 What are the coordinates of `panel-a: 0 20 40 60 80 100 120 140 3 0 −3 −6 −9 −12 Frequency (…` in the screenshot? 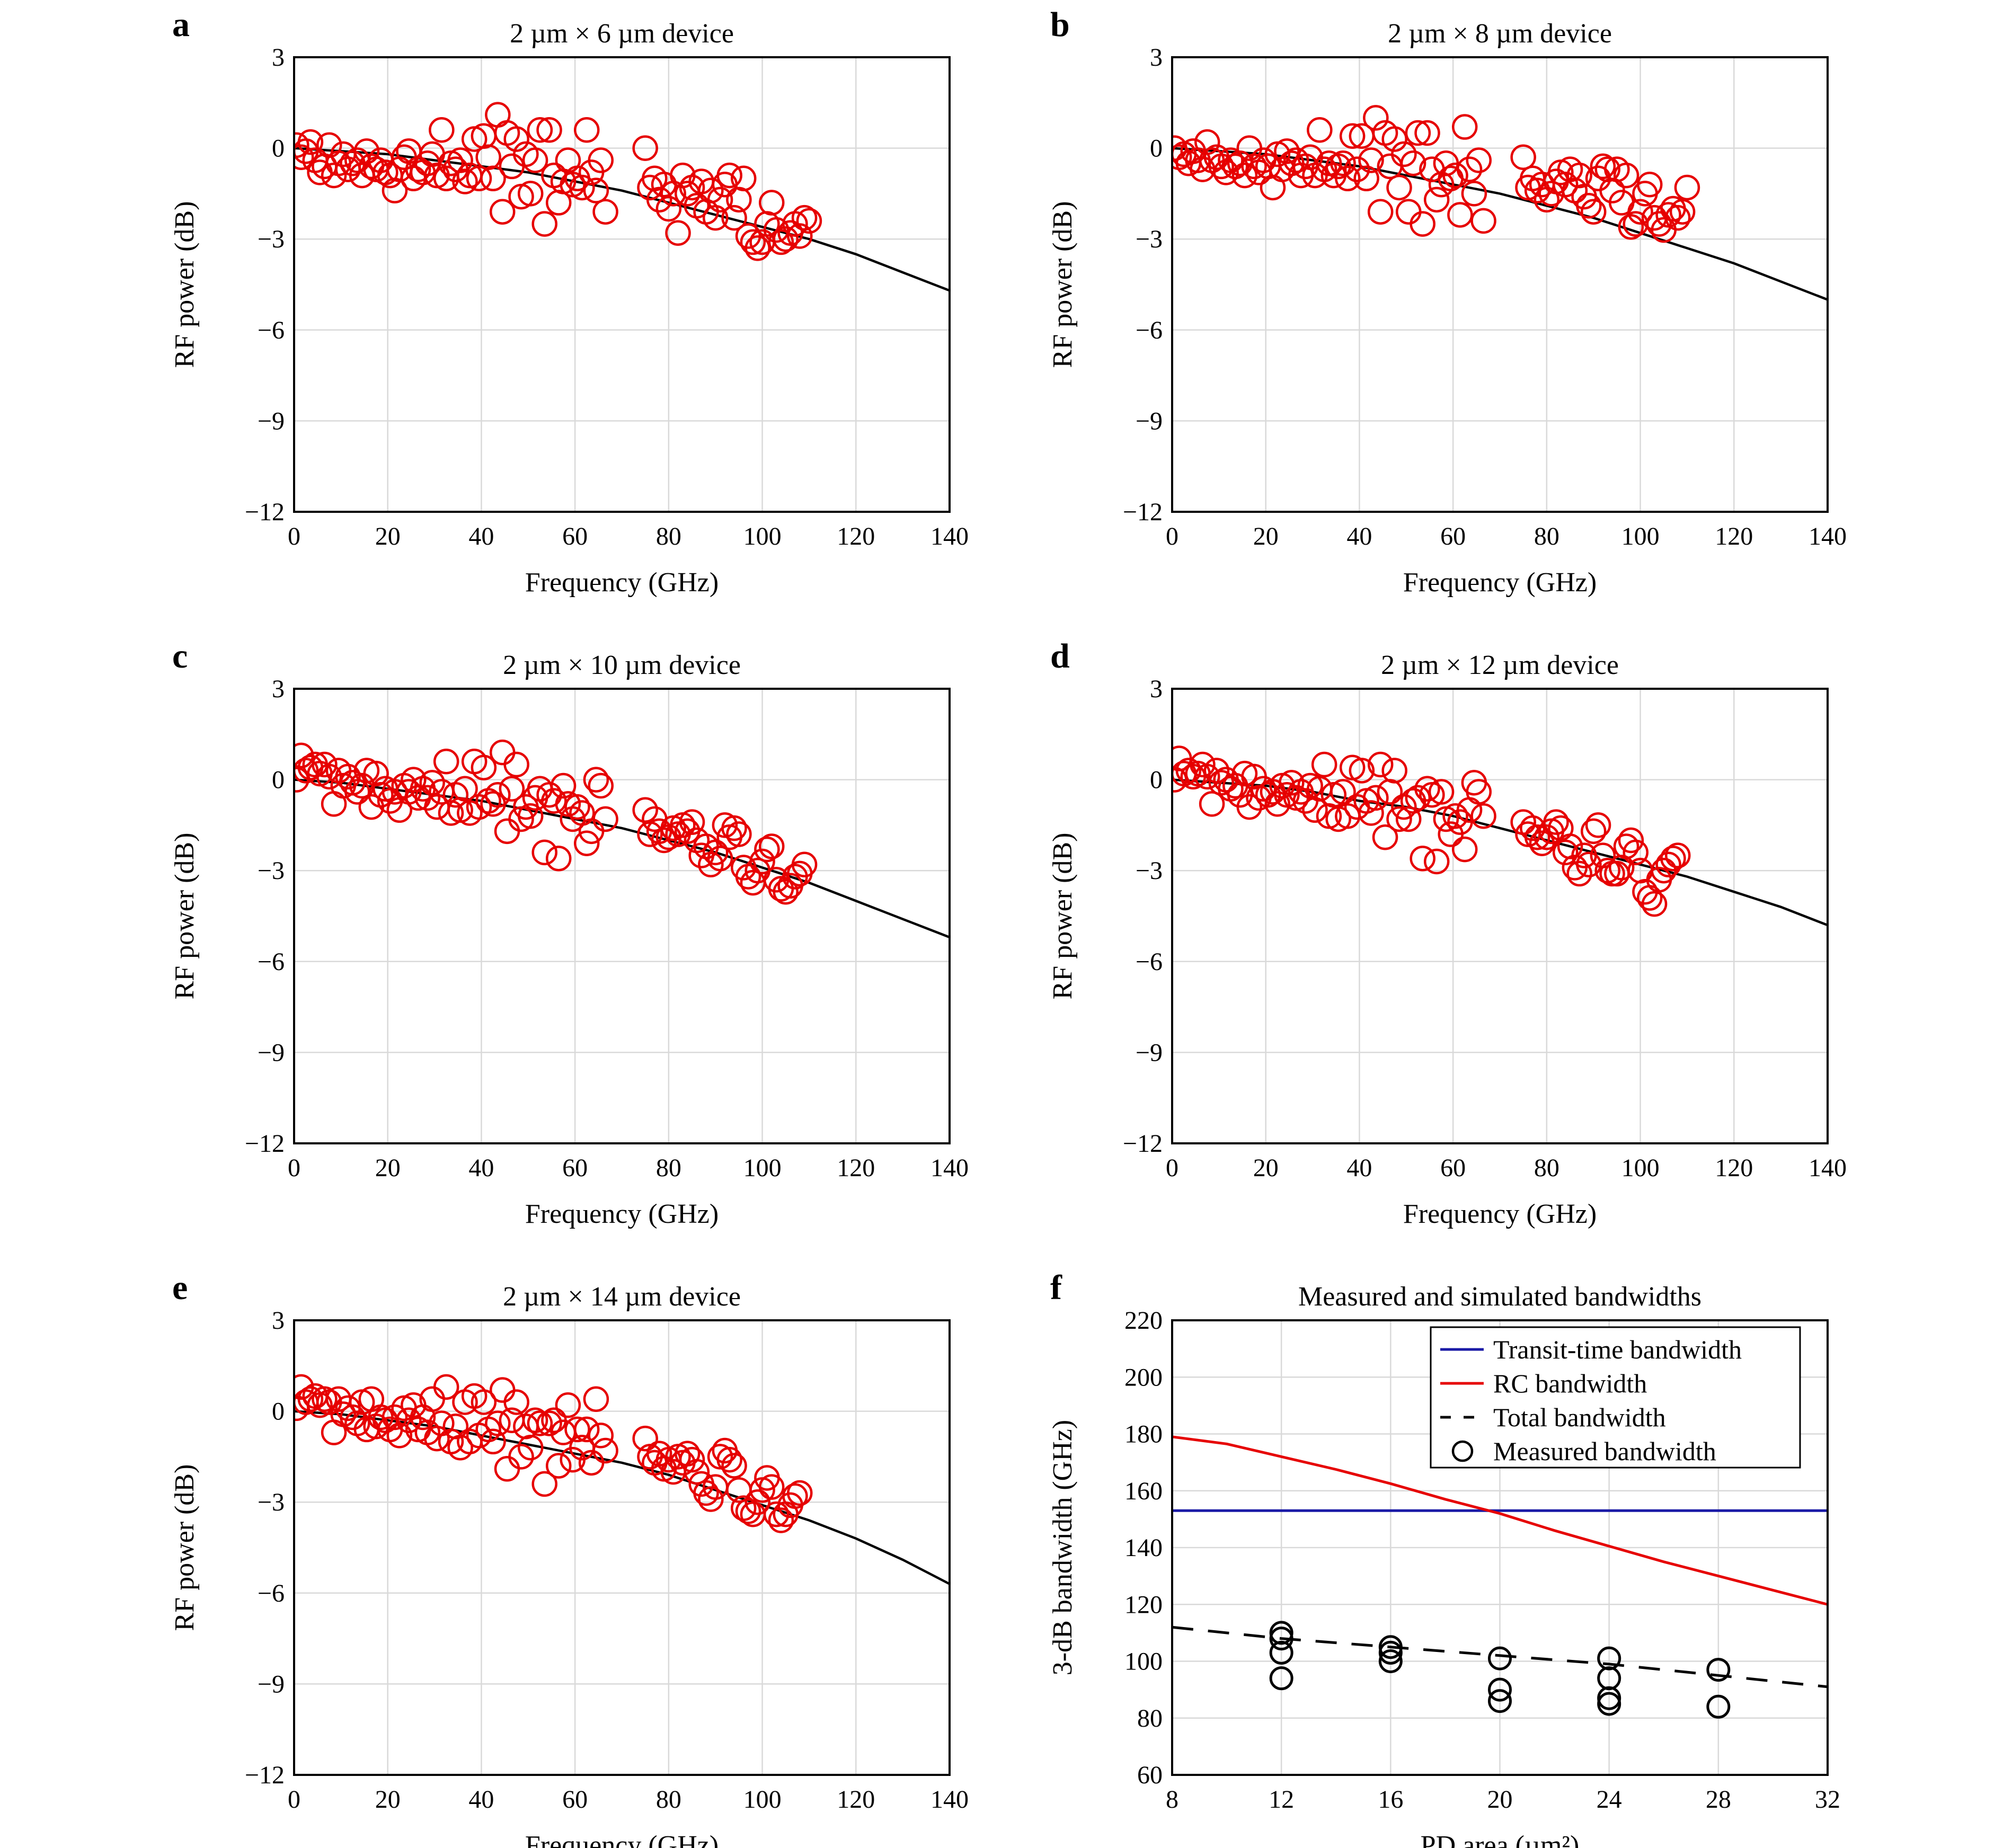 It's located at (569, 301).